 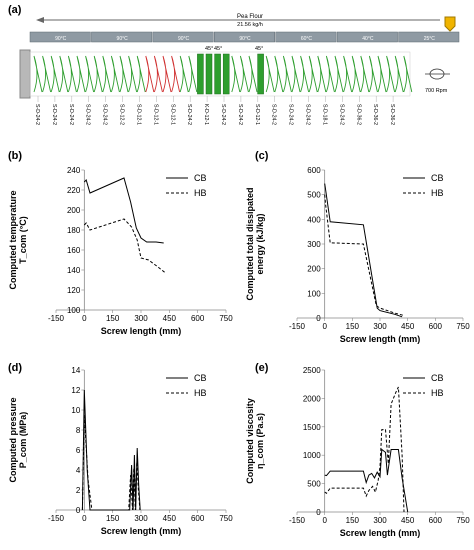 I want to click on barrel-temp: 40°C, so click(x=368, y=39).